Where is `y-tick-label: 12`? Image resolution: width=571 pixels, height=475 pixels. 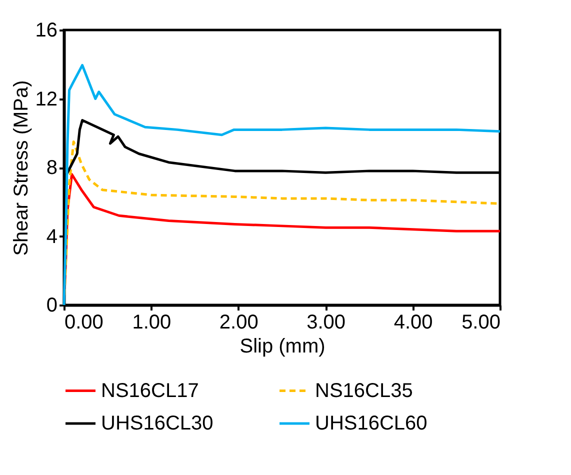
y-tick-label: 12 is located at coordinates (46, 99).